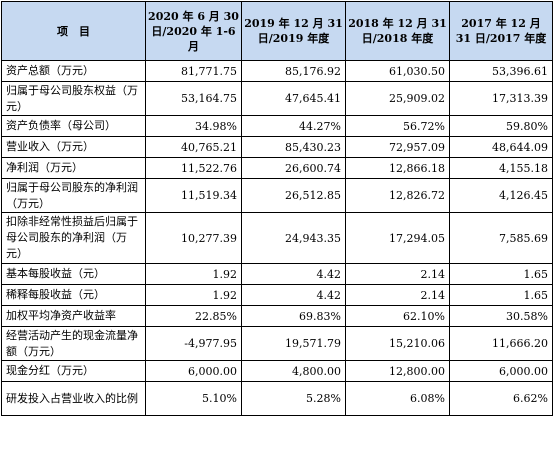 This screenshot has height=462, width=554. I want to click on cell-value: 53,164.75, so click(193, 98).